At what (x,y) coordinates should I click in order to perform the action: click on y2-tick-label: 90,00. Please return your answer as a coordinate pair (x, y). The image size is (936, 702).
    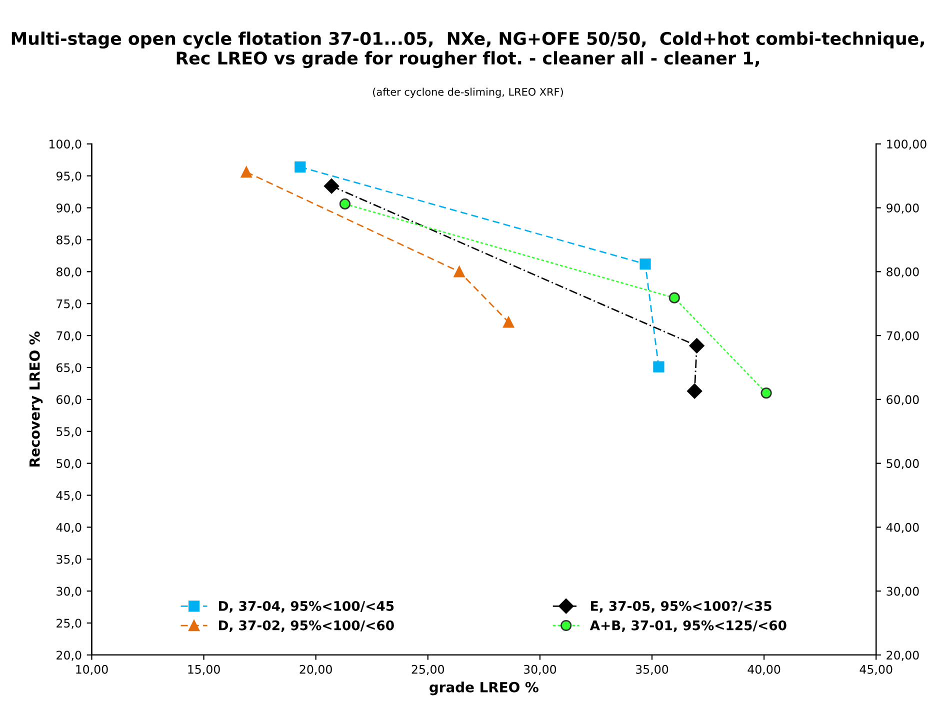
    Looking at the image, I should click on (902, 209).